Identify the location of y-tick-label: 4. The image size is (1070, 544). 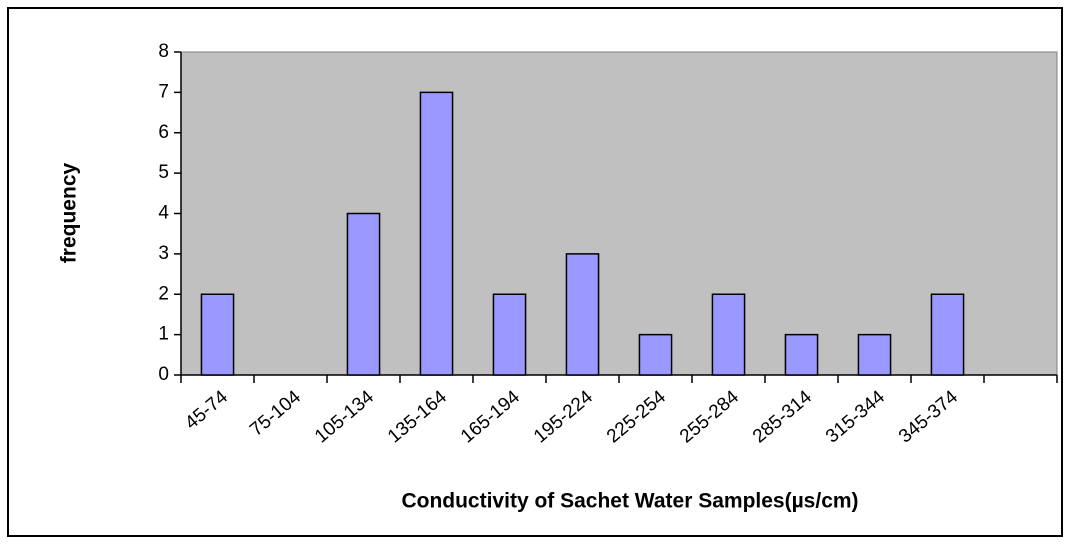
(163, 213).